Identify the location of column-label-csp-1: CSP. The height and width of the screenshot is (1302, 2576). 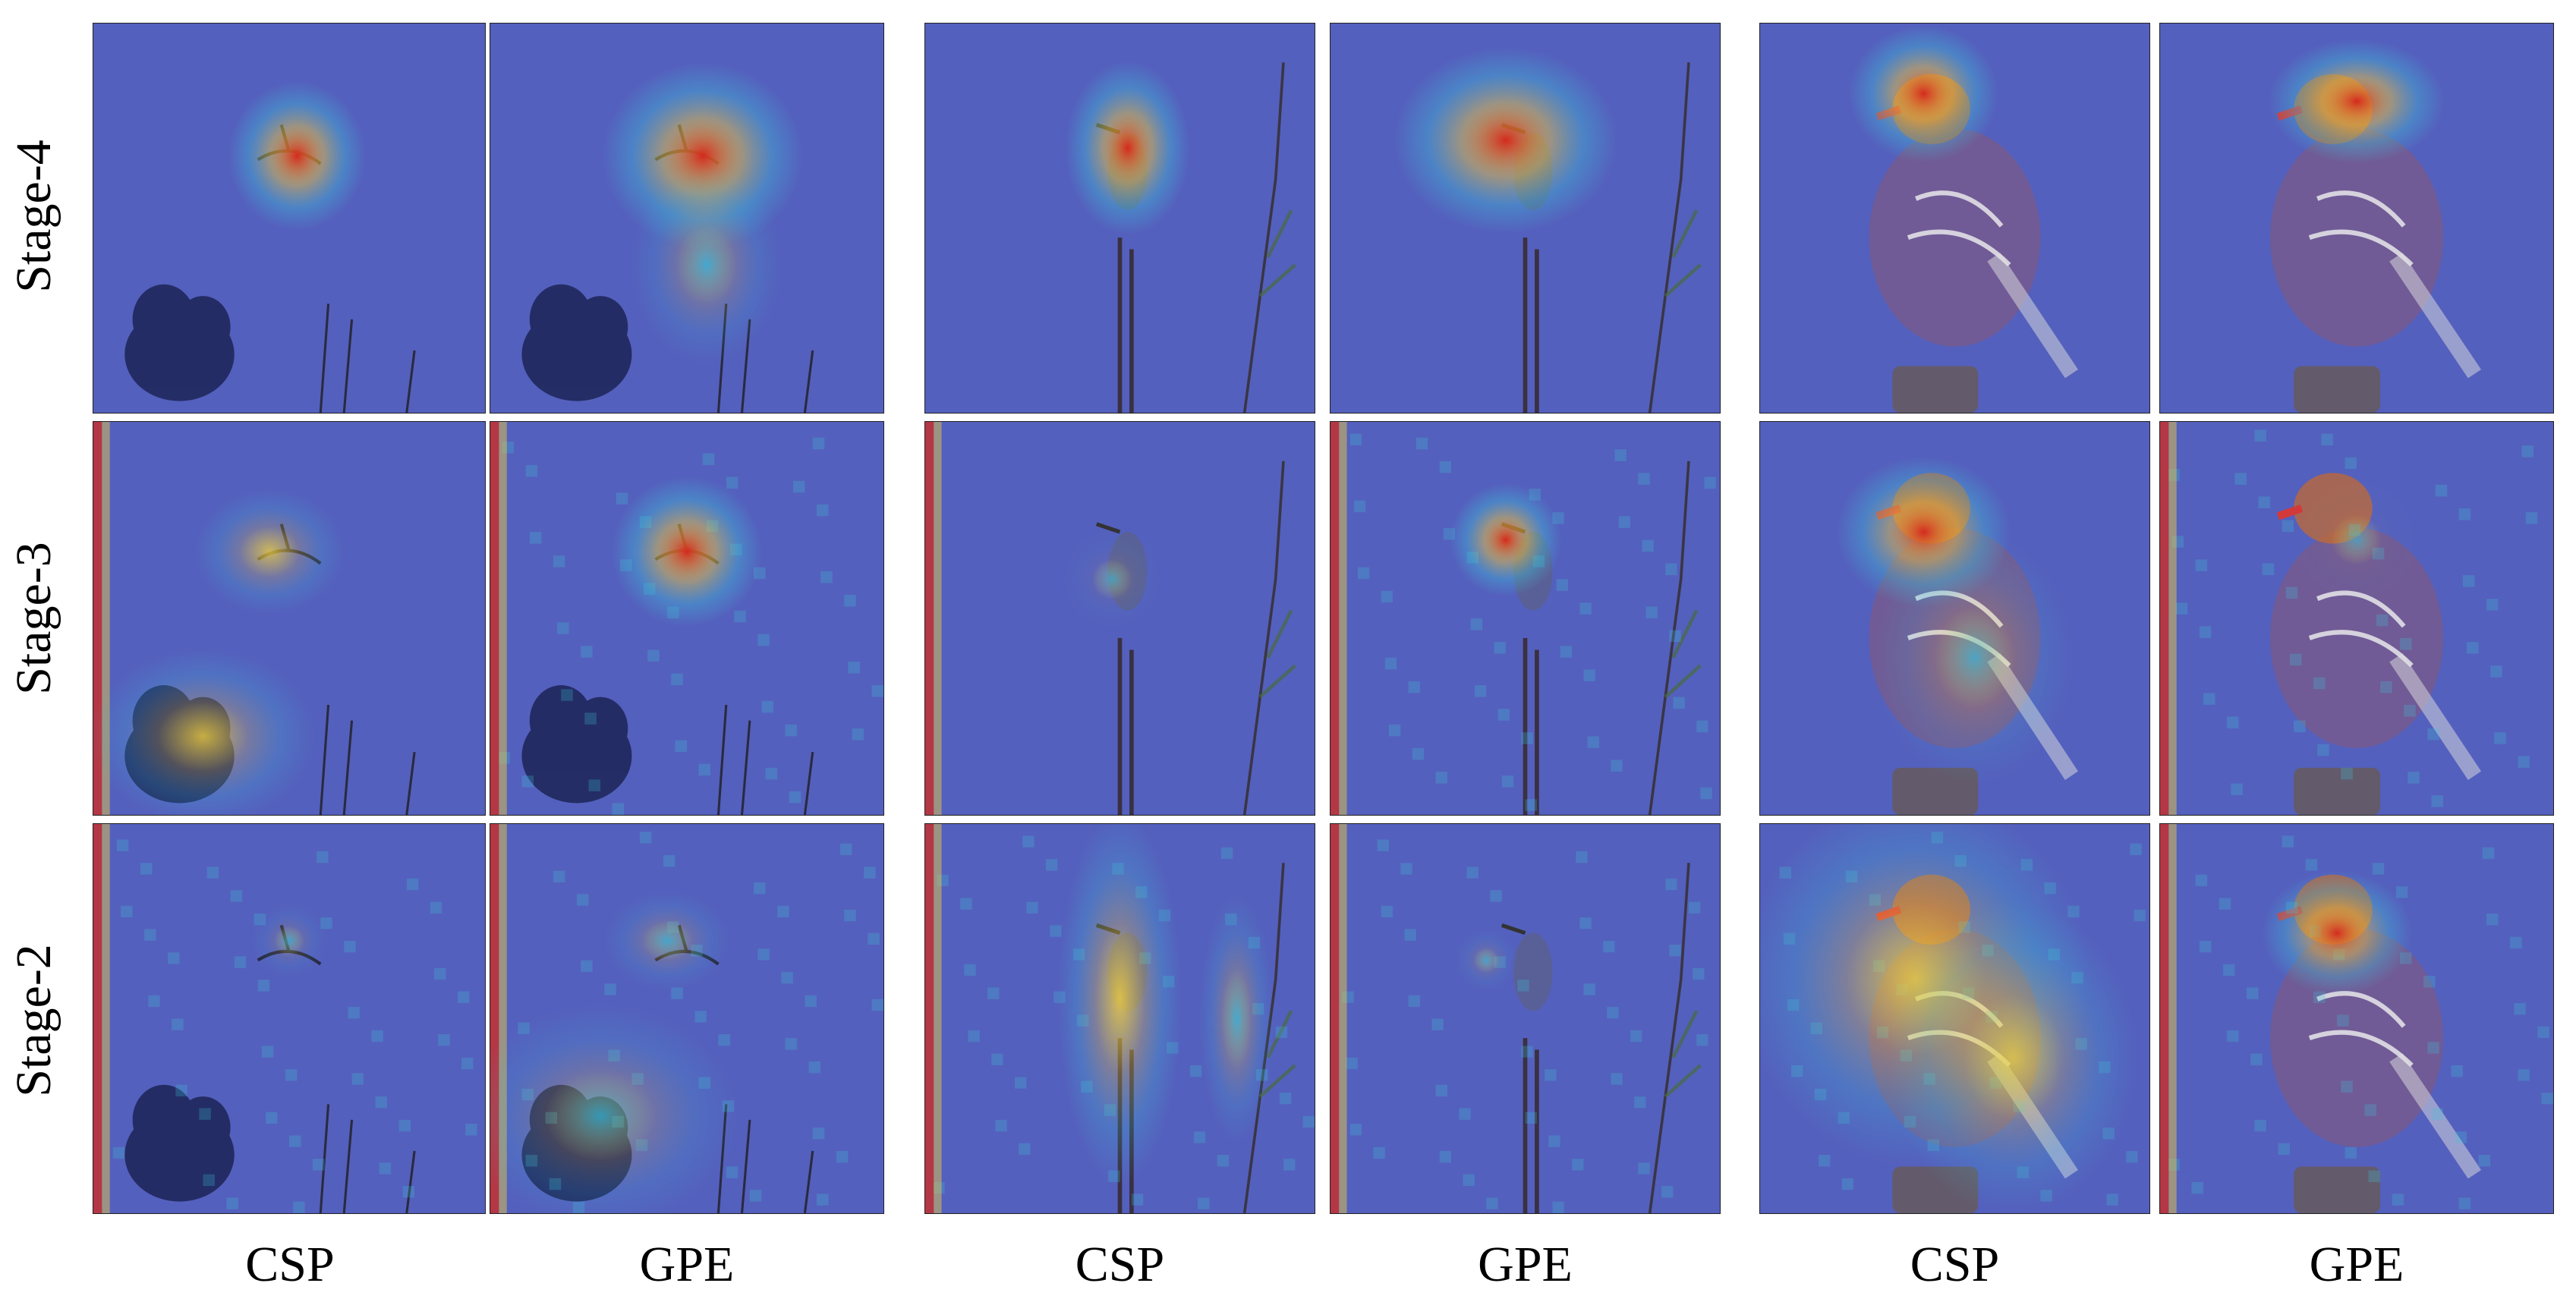
(290, 1264).